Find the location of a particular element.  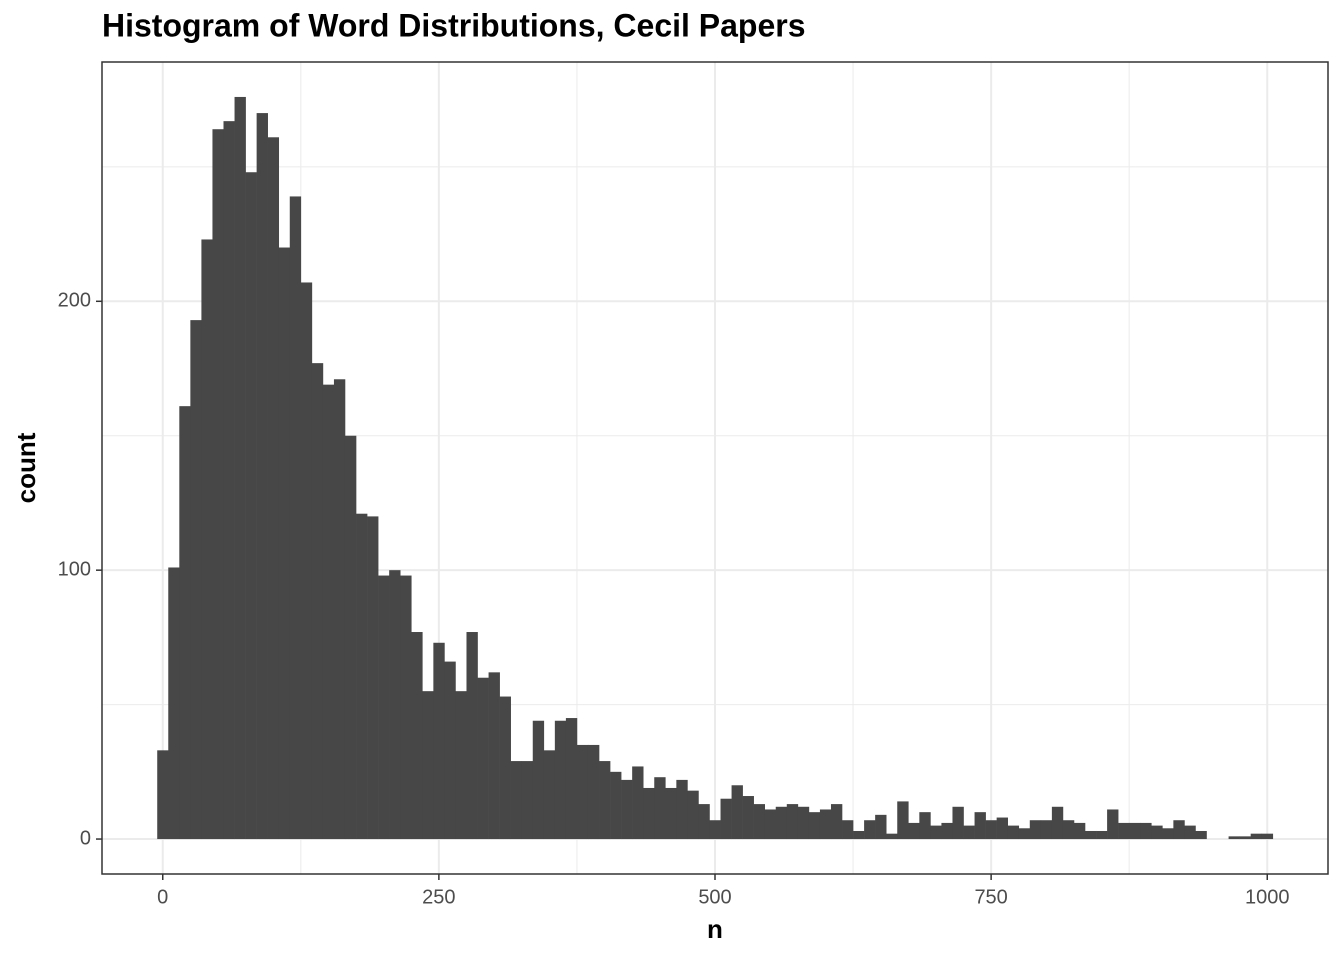

y-tick-label: 200 is located at coordinates (74, 301).